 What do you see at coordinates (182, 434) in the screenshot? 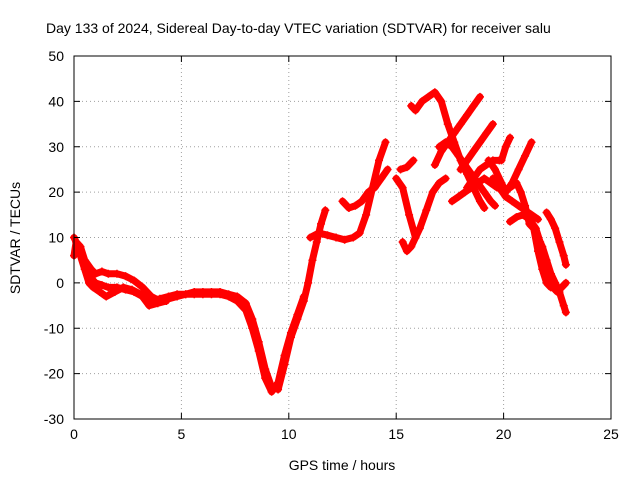
I see `x-tick-label: 5` at bounding box center [182, 434].